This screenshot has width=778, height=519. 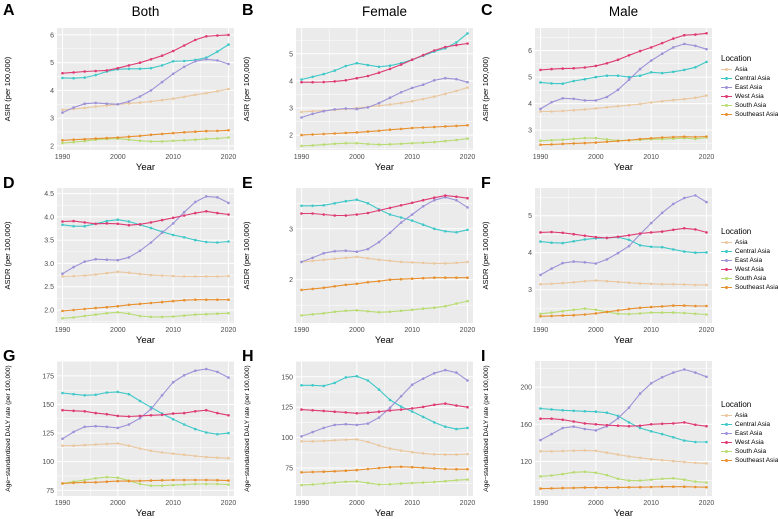 I want to click on svg-text: 4, so click(x=291, y=81).